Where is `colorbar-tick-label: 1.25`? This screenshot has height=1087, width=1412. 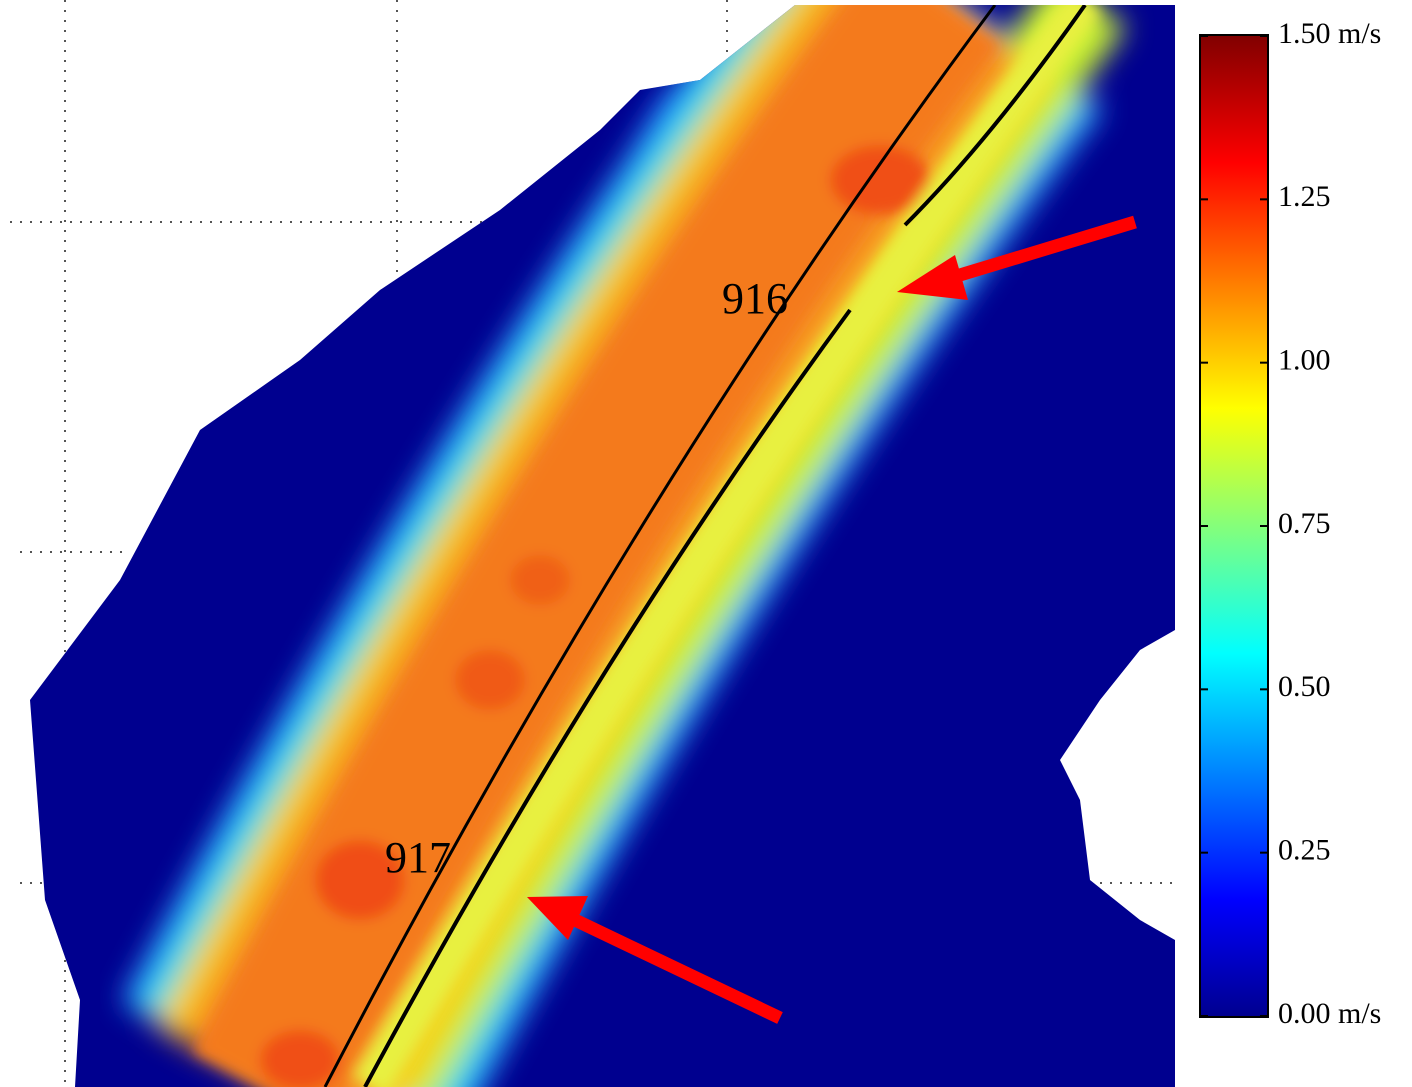
colorbar-tick-label: 1.25 is located at coordinates (1304, 196).